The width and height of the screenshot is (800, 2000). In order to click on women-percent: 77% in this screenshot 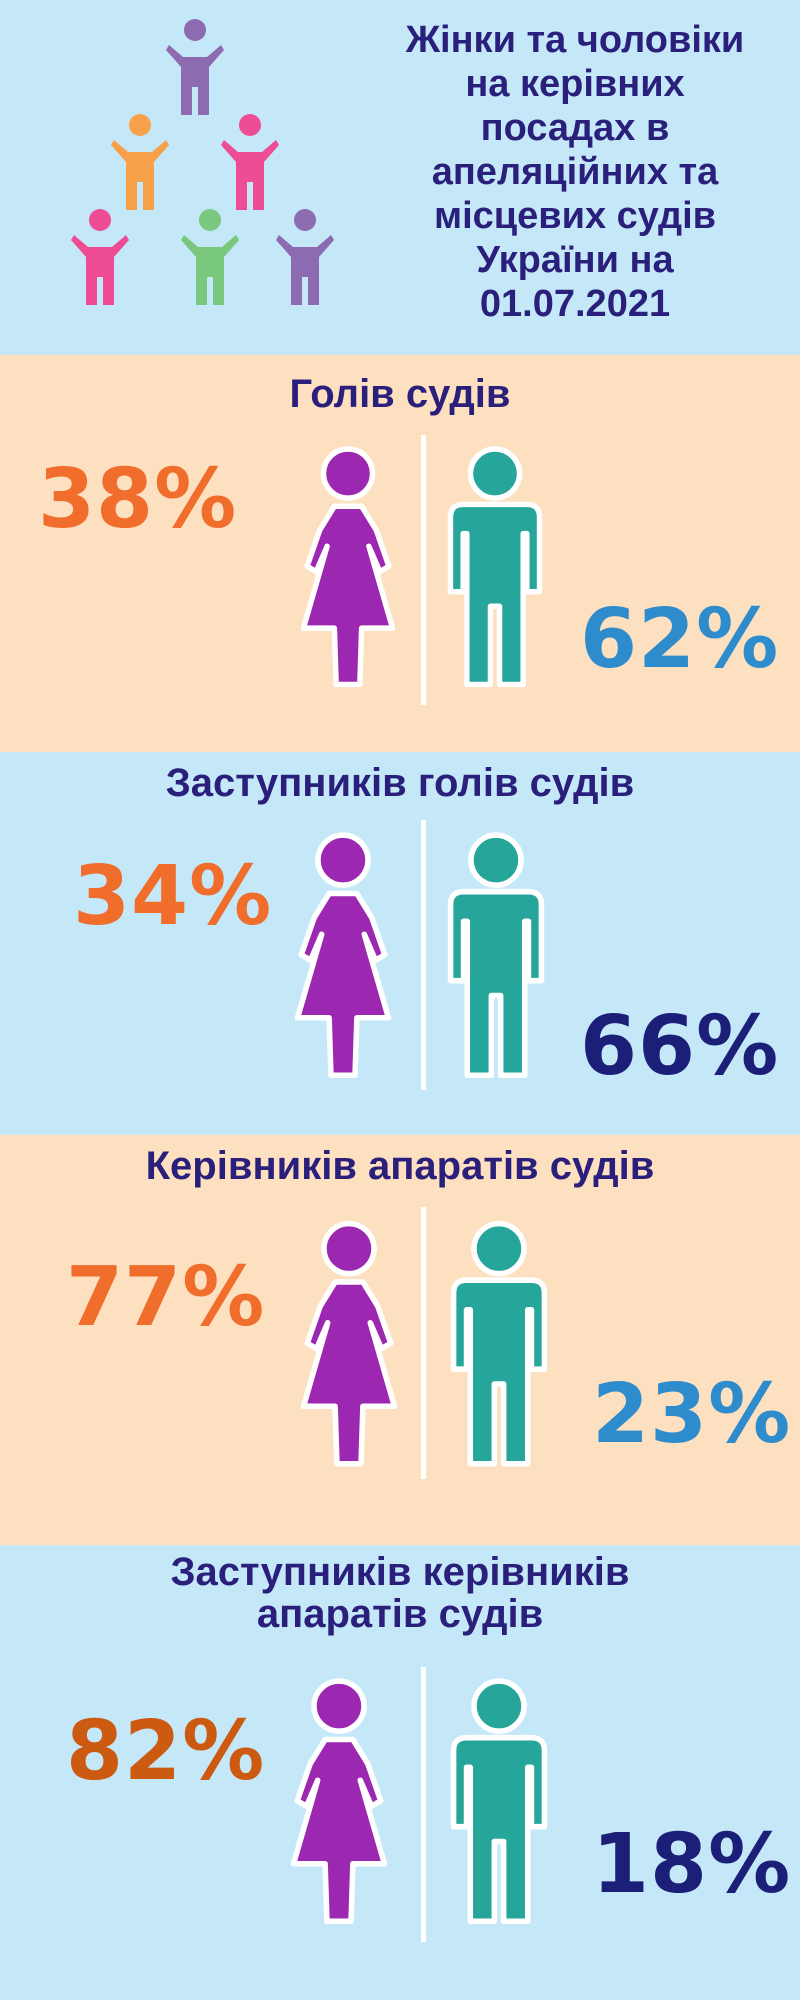, I will do `click(166, 1297)`.